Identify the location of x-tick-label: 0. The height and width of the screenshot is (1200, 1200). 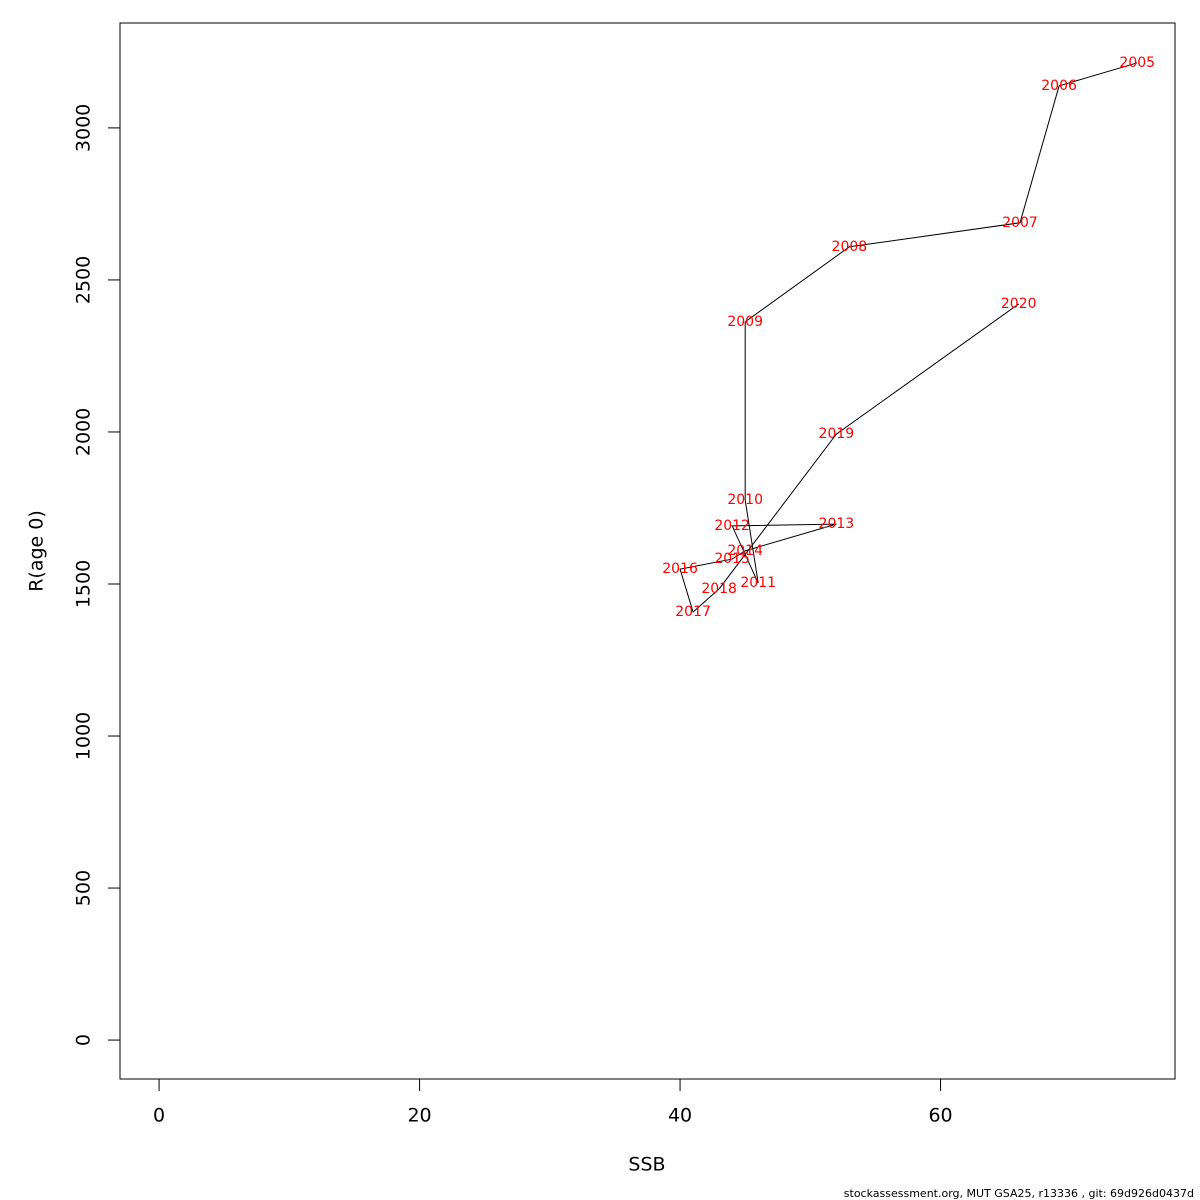
(159, 1116).